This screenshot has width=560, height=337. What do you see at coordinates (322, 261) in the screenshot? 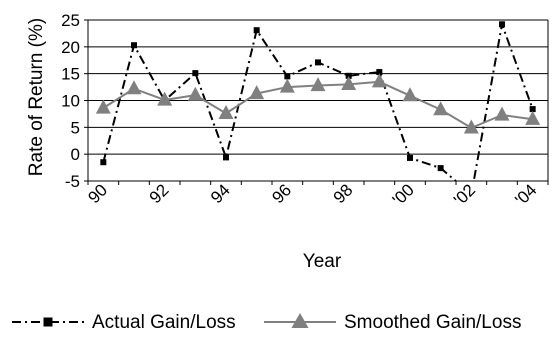
I see `x-axis-label: Year` at bounding box center [322, 261].